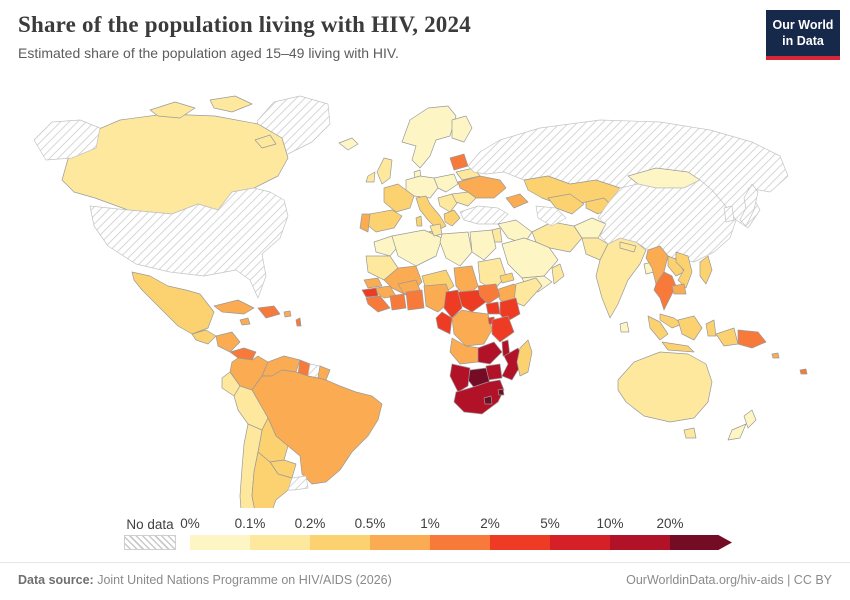  Describe the element at coordinates (417, 248) in the screenshot. I see `country-algeria` at that location.